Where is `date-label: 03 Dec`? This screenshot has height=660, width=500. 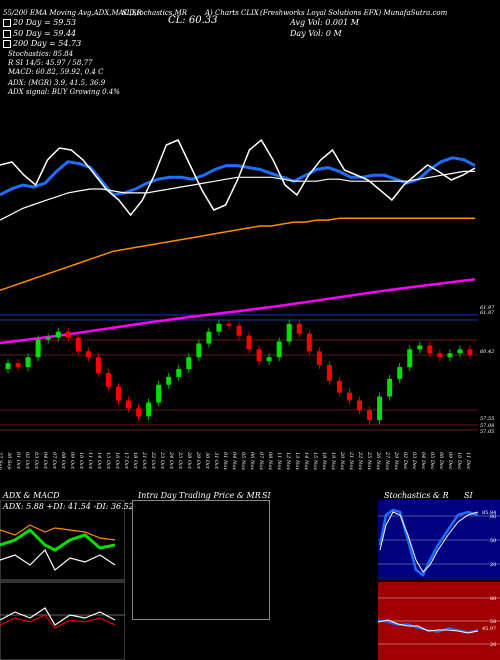
date-label: 03 Dec is located at coordinates (414, 461).